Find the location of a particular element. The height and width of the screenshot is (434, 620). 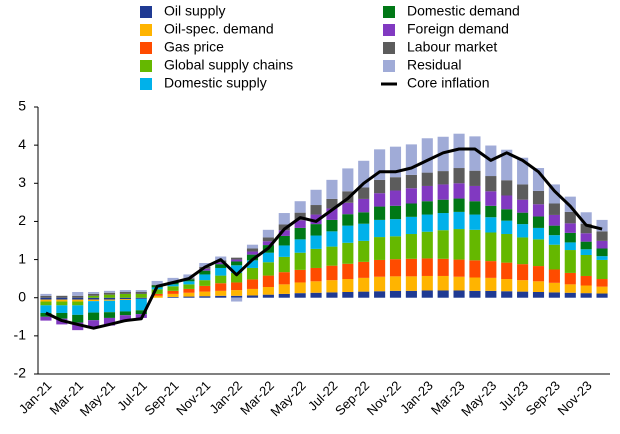

legend-label: Global supply chains is located at coordinates (228, 65).